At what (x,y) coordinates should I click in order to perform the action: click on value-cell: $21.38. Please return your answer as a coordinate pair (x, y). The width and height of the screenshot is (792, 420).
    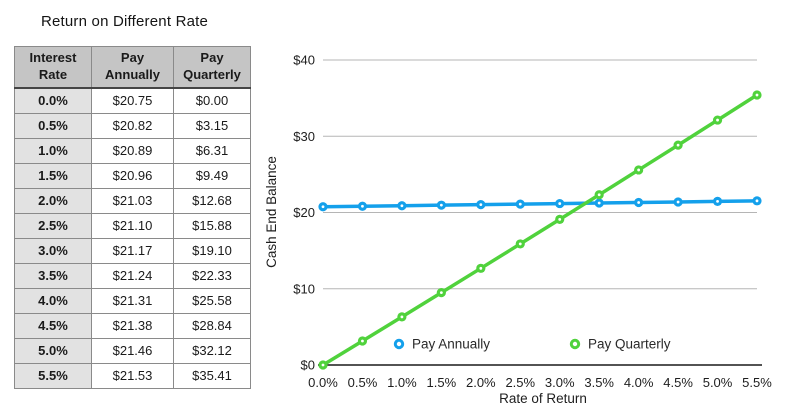
    Looking at the image, I should click on (132, 325).